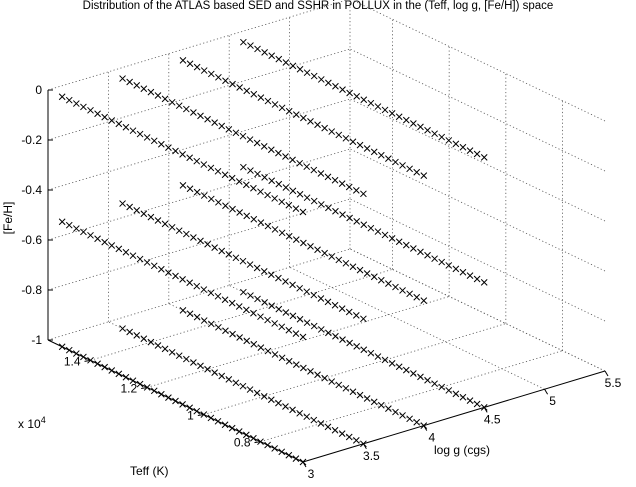 This screenshot has width=636, height=487. I want to click on x-tick-label: 5, so click(552, 401).